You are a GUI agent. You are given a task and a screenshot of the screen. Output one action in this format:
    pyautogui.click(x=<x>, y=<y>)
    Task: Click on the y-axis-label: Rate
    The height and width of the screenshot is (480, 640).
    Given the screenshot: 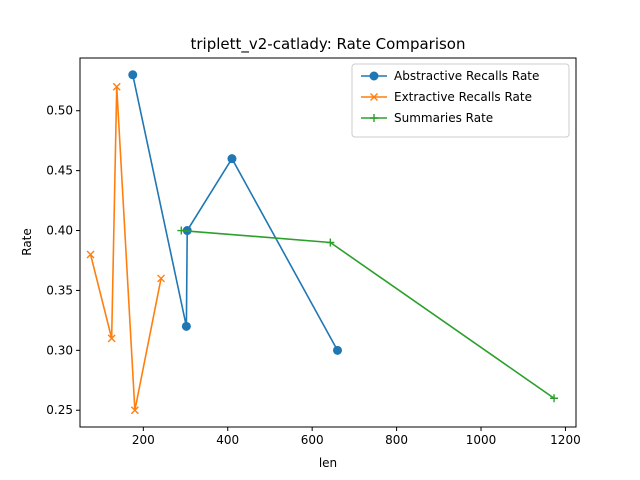 What is the action you would take?
    pyautogui.click(x=27, y=242)
    